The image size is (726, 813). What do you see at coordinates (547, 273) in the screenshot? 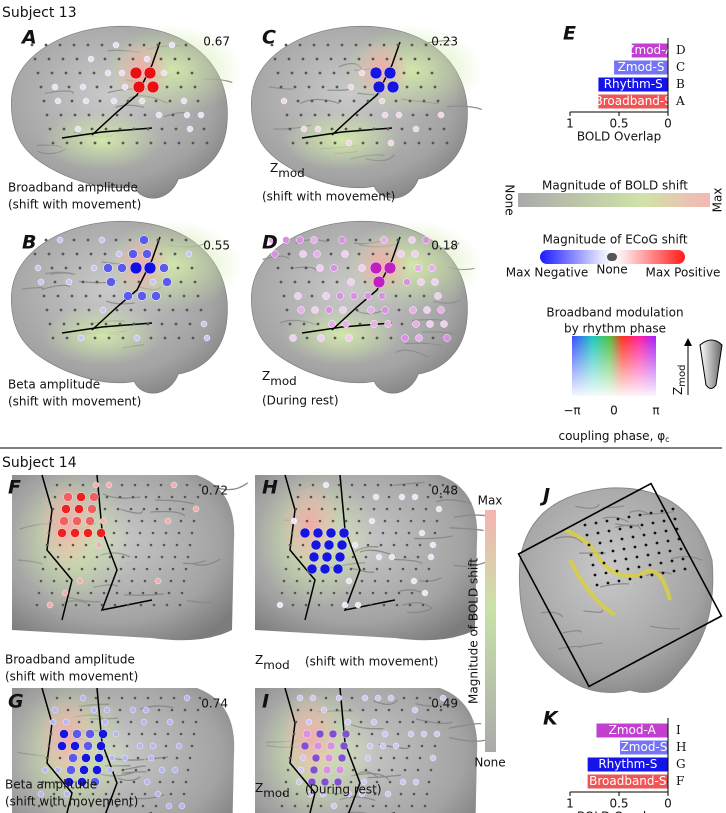
I see `colorbar-negative: Max Negative` at bounding box center [547, 273].